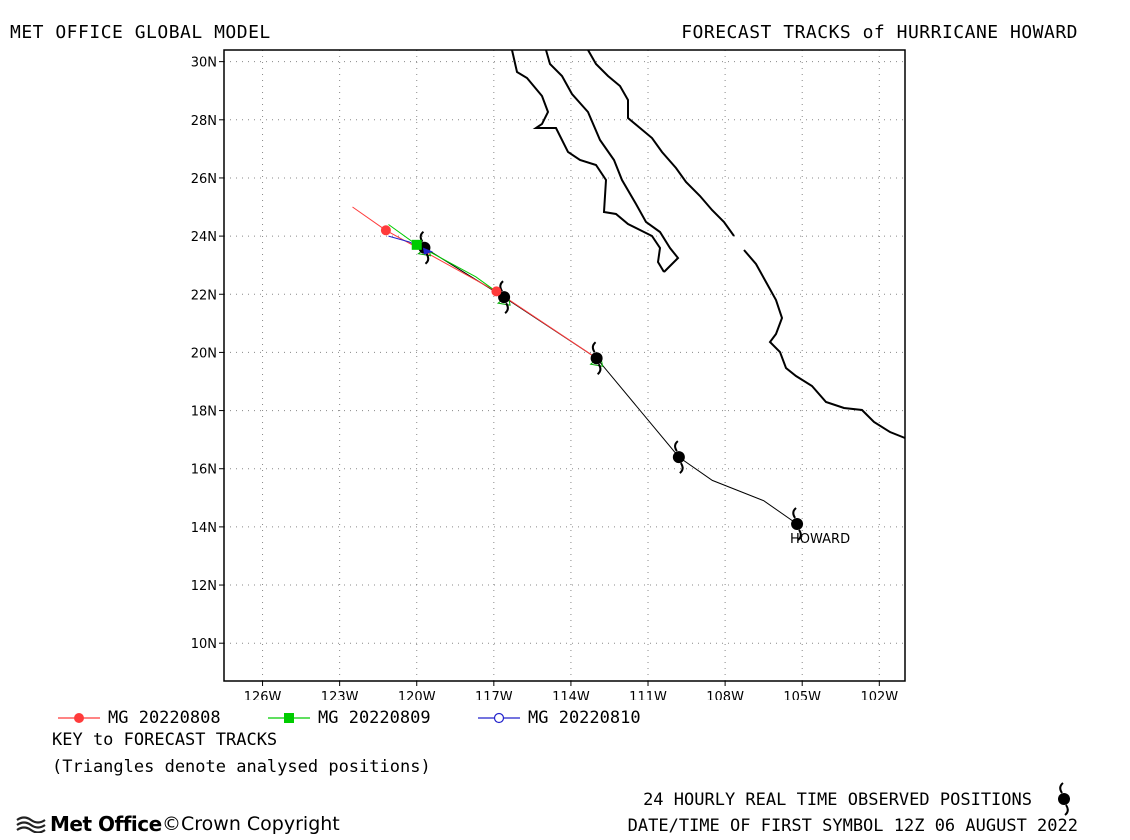 Image resolution: width=1130 pixels, height=840 pixels. I want to click on legend-label: MG 20220810, so click(584, 718).